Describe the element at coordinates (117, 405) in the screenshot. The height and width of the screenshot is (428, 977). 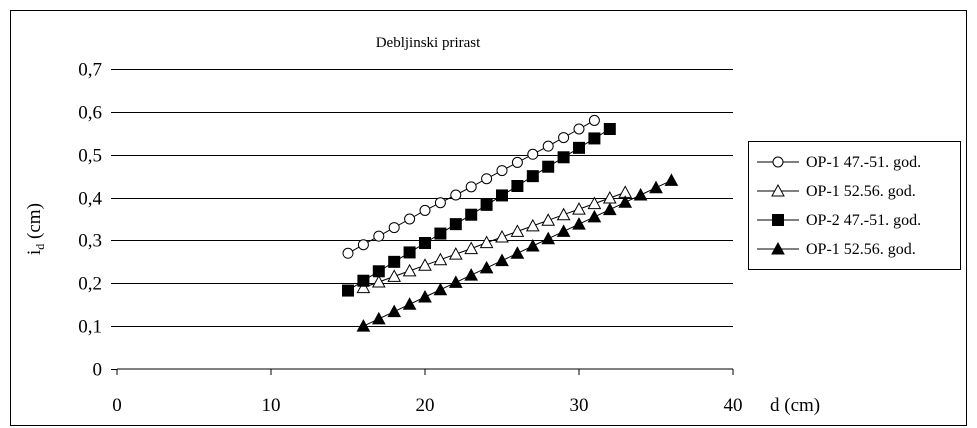
I see `x-tick-label: 0` at that location.